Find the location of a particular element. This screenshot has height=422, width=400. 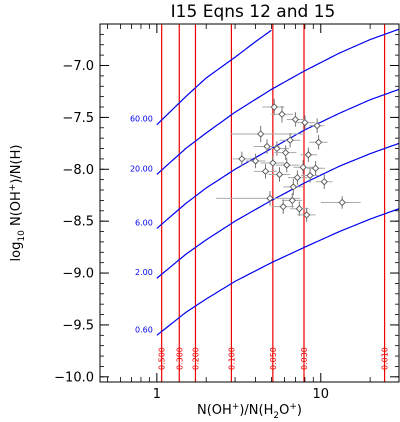

vline-label-0: 0.500 is located at coordinates (162, 358).